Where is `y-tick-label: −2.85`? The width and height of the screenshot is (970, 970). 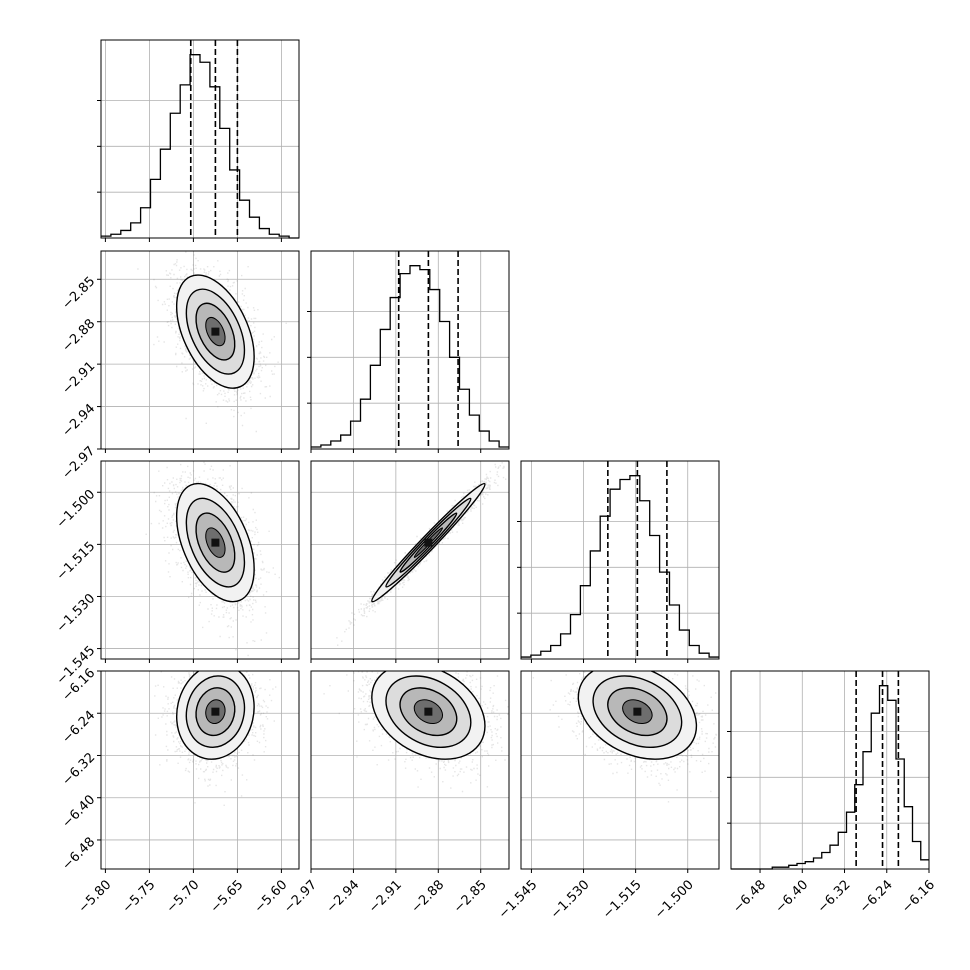
y-tick-label: −2.85 is located at coordinates (79, 293).